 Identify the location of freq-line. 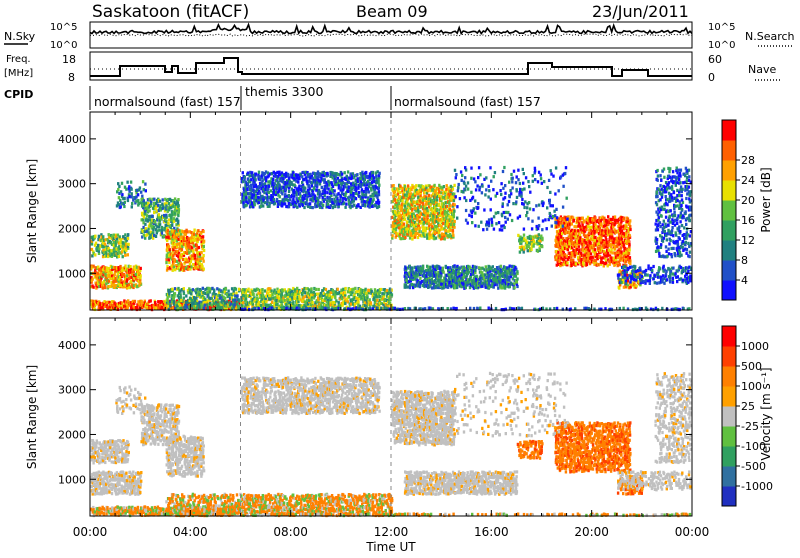
(391, 67).